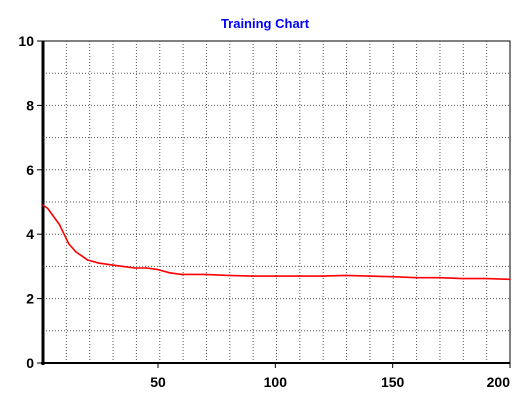 Image resolution: width=525 pixels, height=398 pixels. I want to click on y-tick-label: 6, so click(30, 170).